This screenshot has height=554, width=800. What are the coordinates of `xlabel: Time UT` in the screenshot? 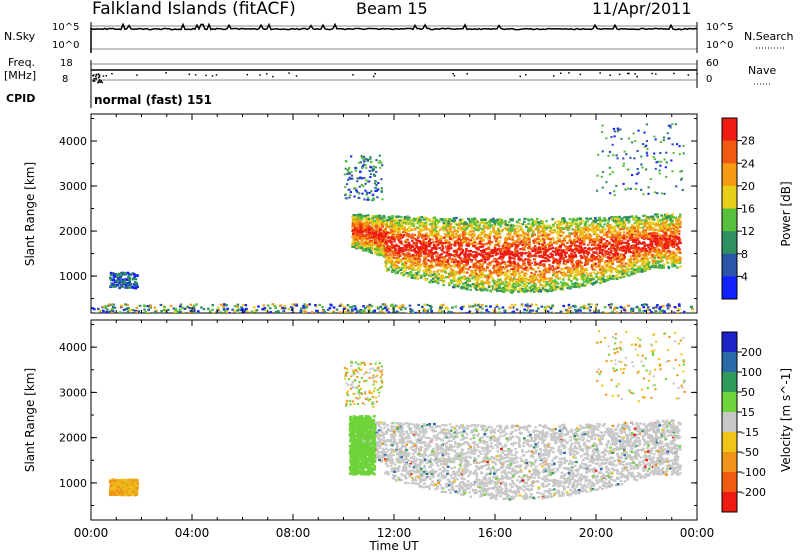 It's located at (393, 546).